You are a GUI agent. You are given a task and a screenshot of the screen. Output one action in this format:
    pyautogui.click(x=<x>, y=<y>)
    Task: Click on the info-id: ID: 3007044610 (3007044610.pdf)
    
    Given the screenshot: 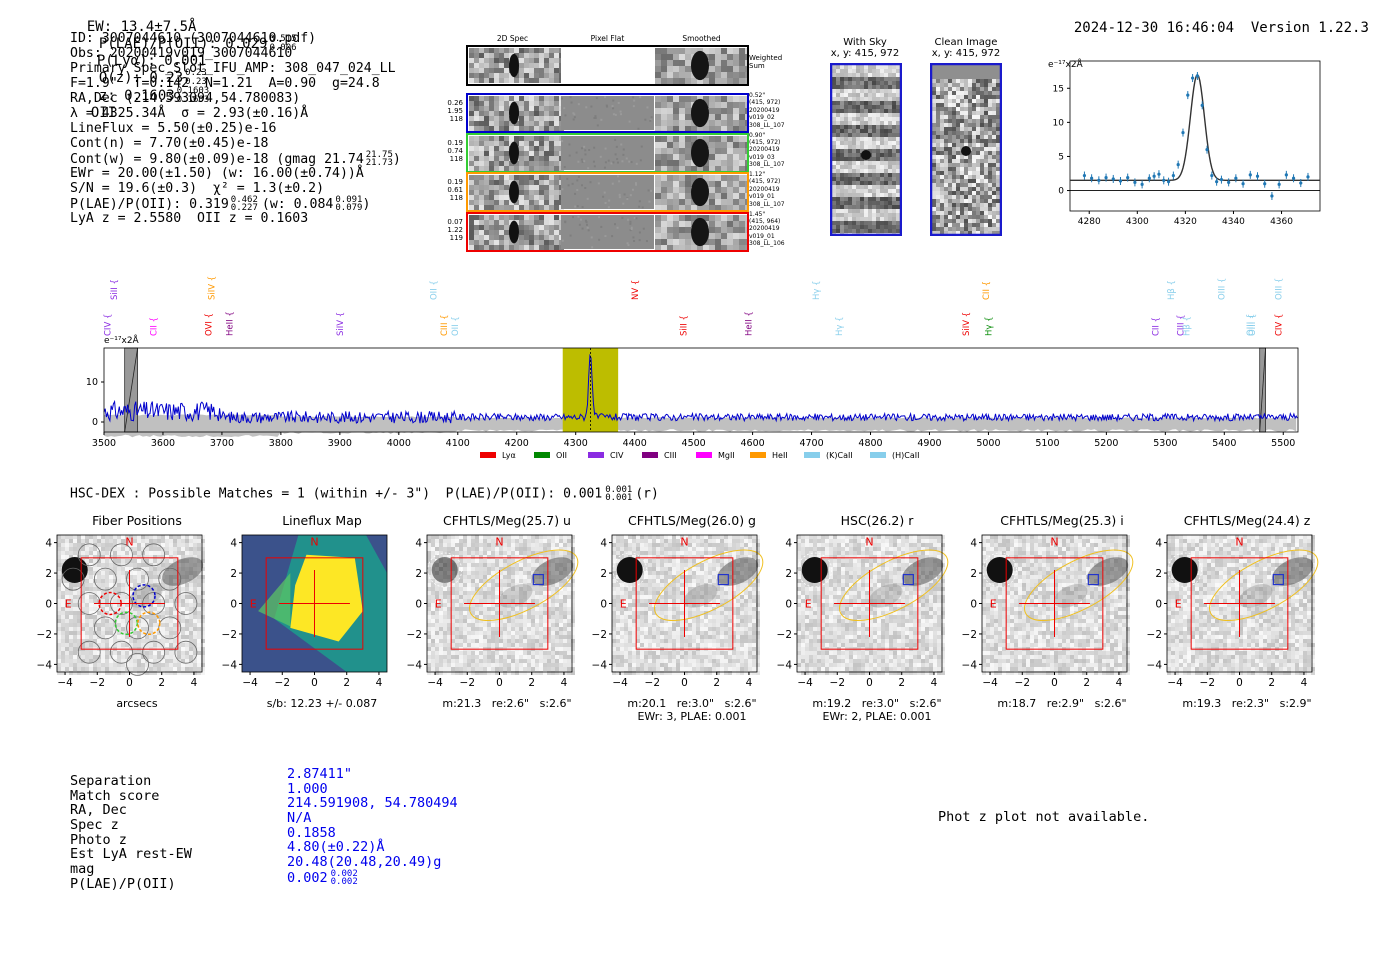 What is the action you would take?
    pyautogui.click(x=193, y=38)
    